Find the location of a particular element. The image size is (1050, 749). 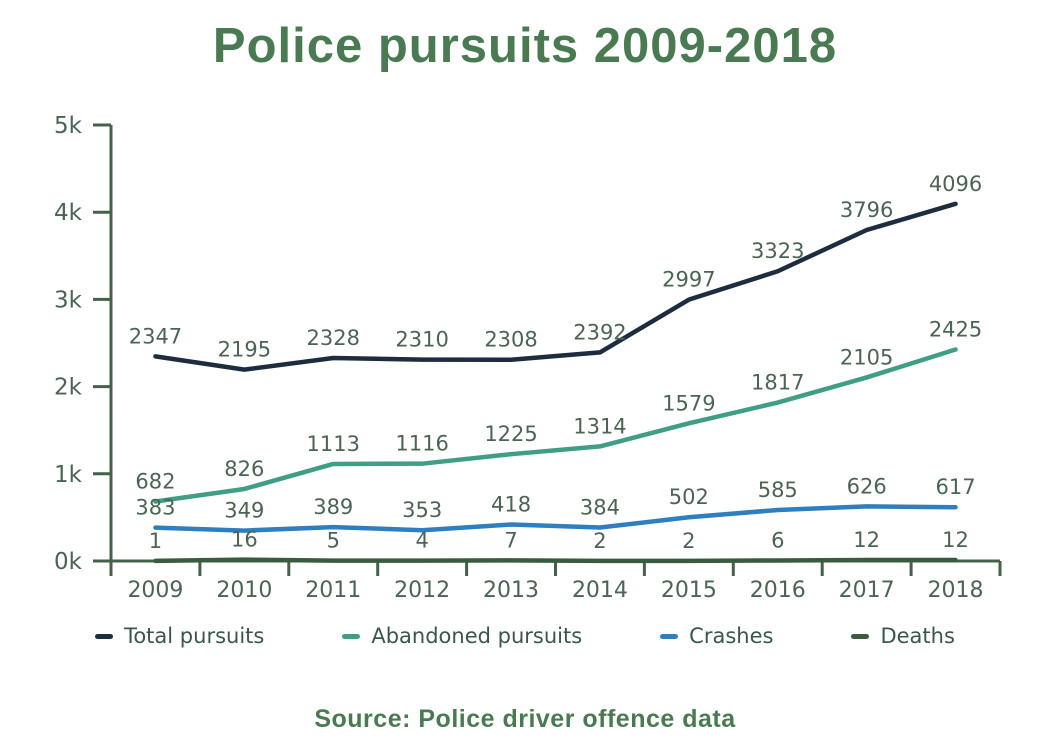

data-label-deaths-2018: 12 is located at coordinates (955, 540).